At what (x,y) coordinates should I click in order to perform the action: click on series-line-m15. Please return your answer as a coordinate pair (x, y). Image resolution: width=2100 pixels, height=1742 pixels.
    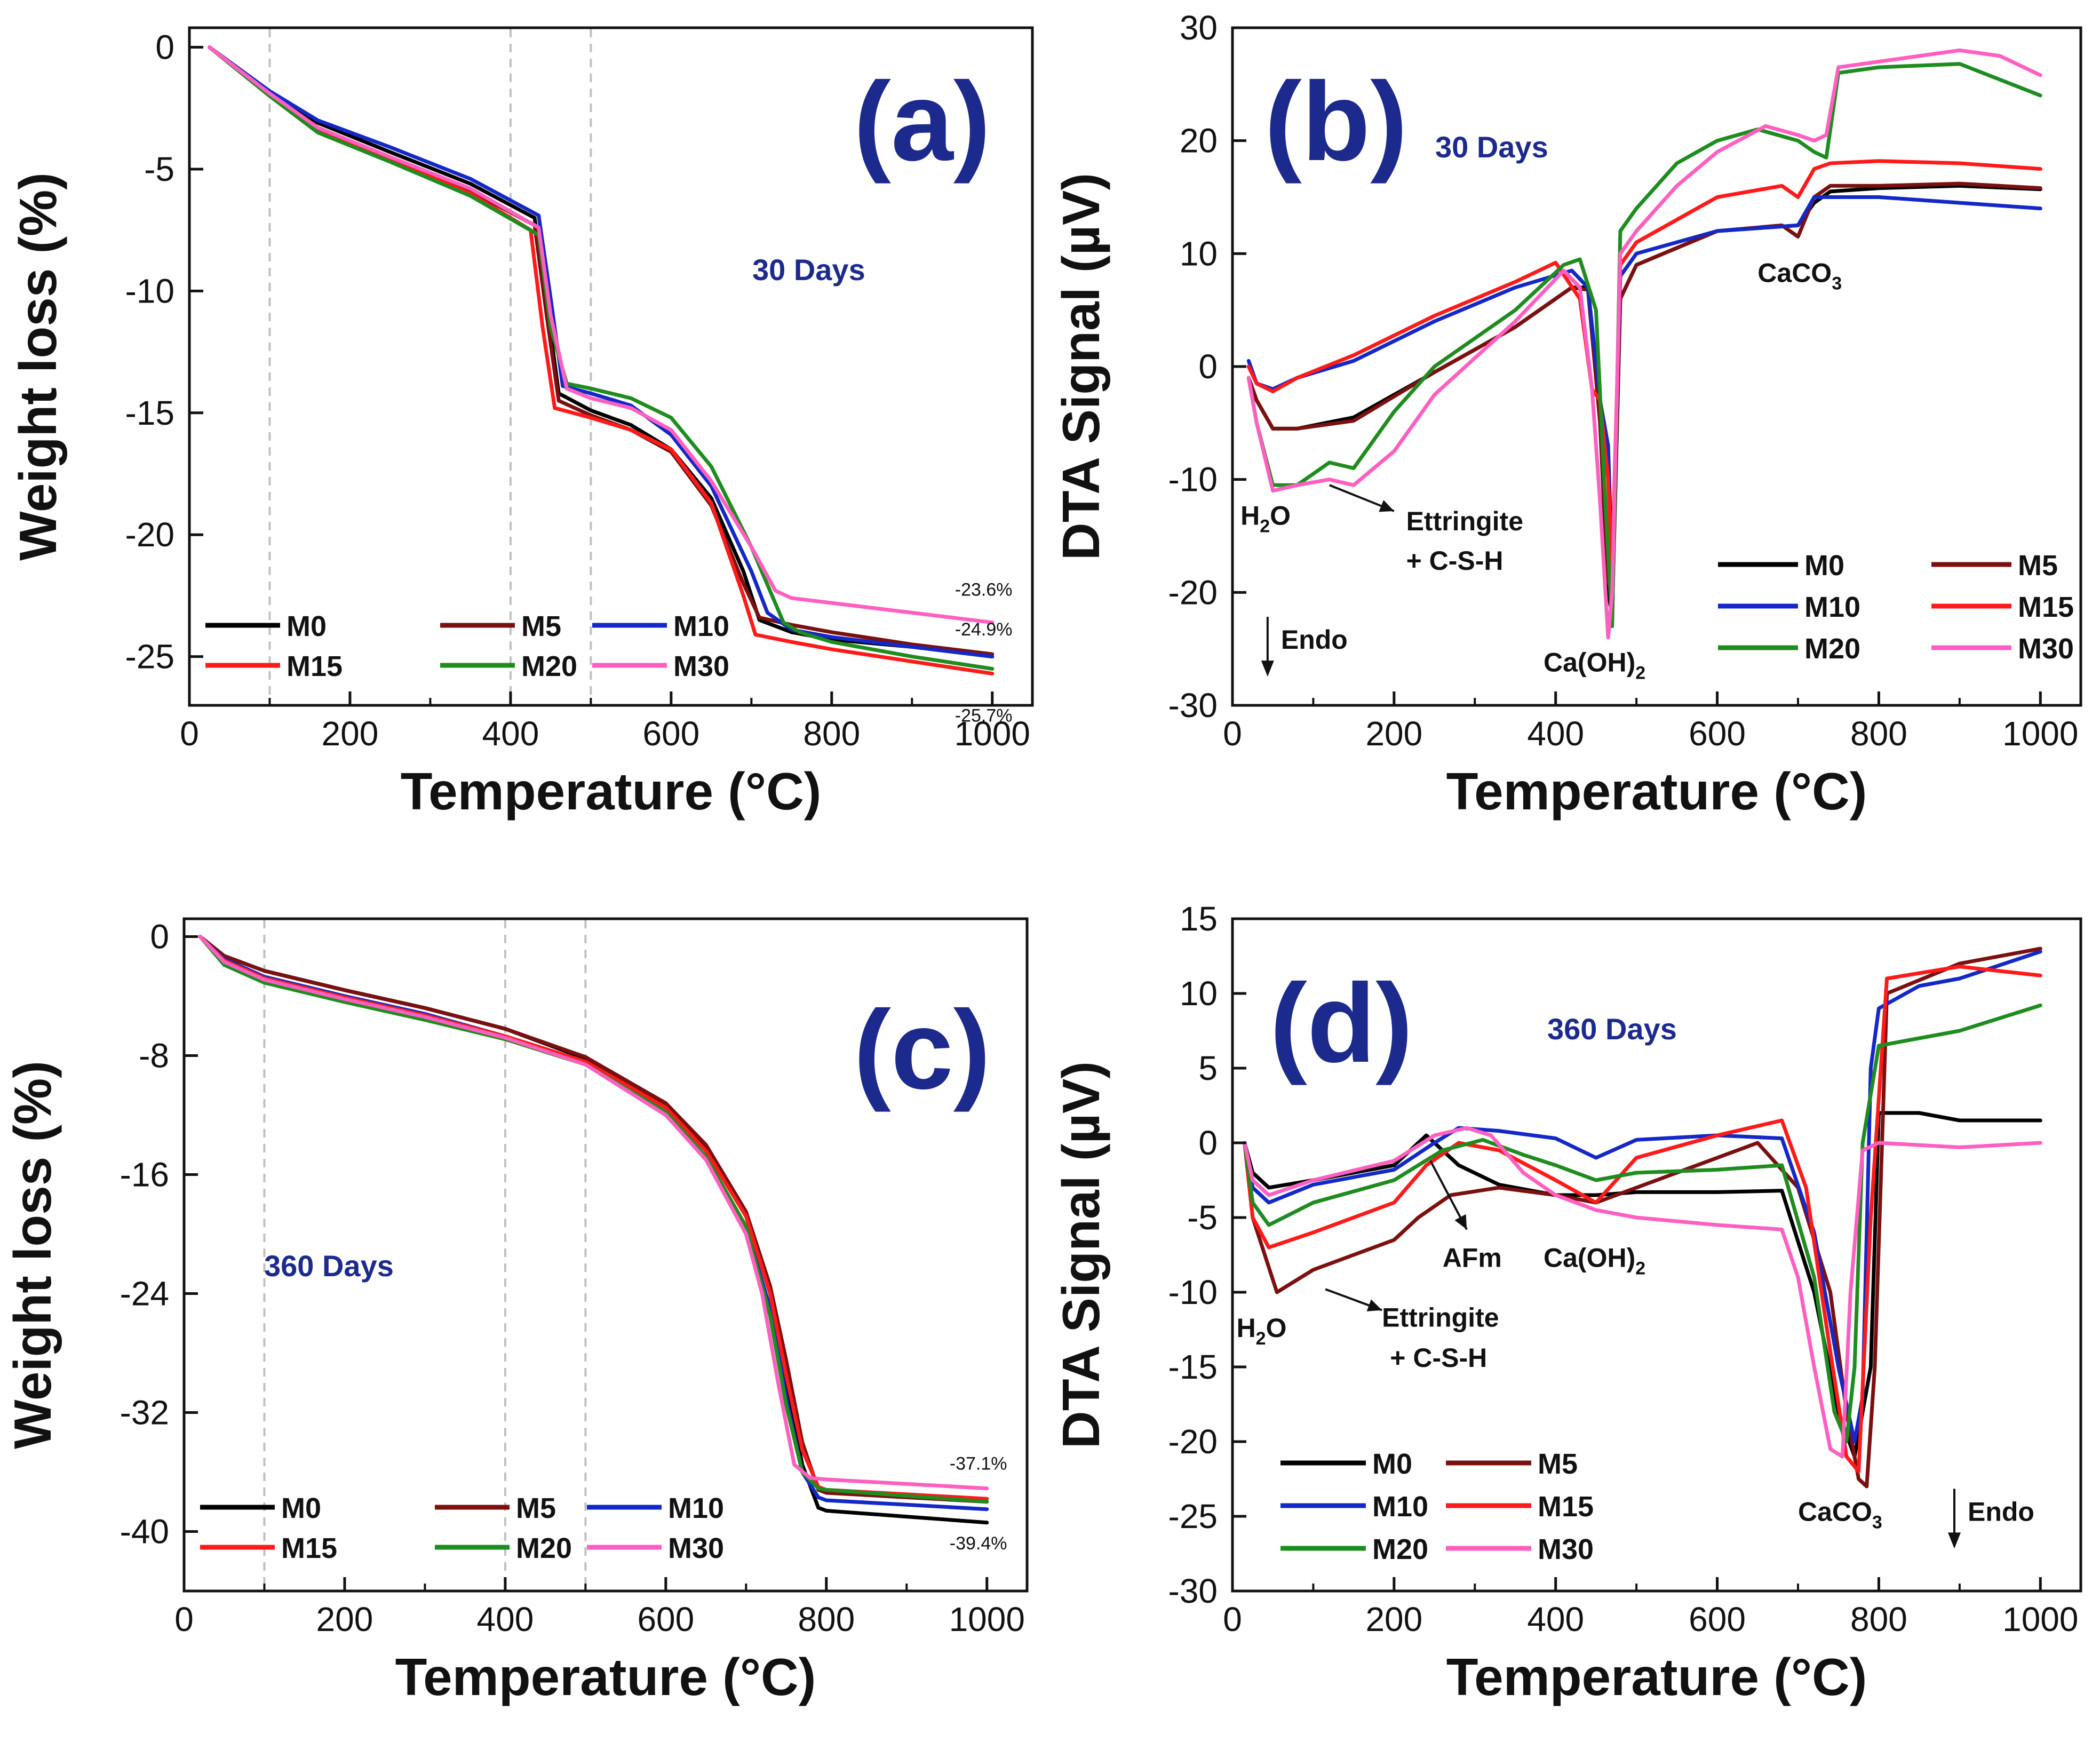
    Looking at the image, I should click on (1643, 1219).